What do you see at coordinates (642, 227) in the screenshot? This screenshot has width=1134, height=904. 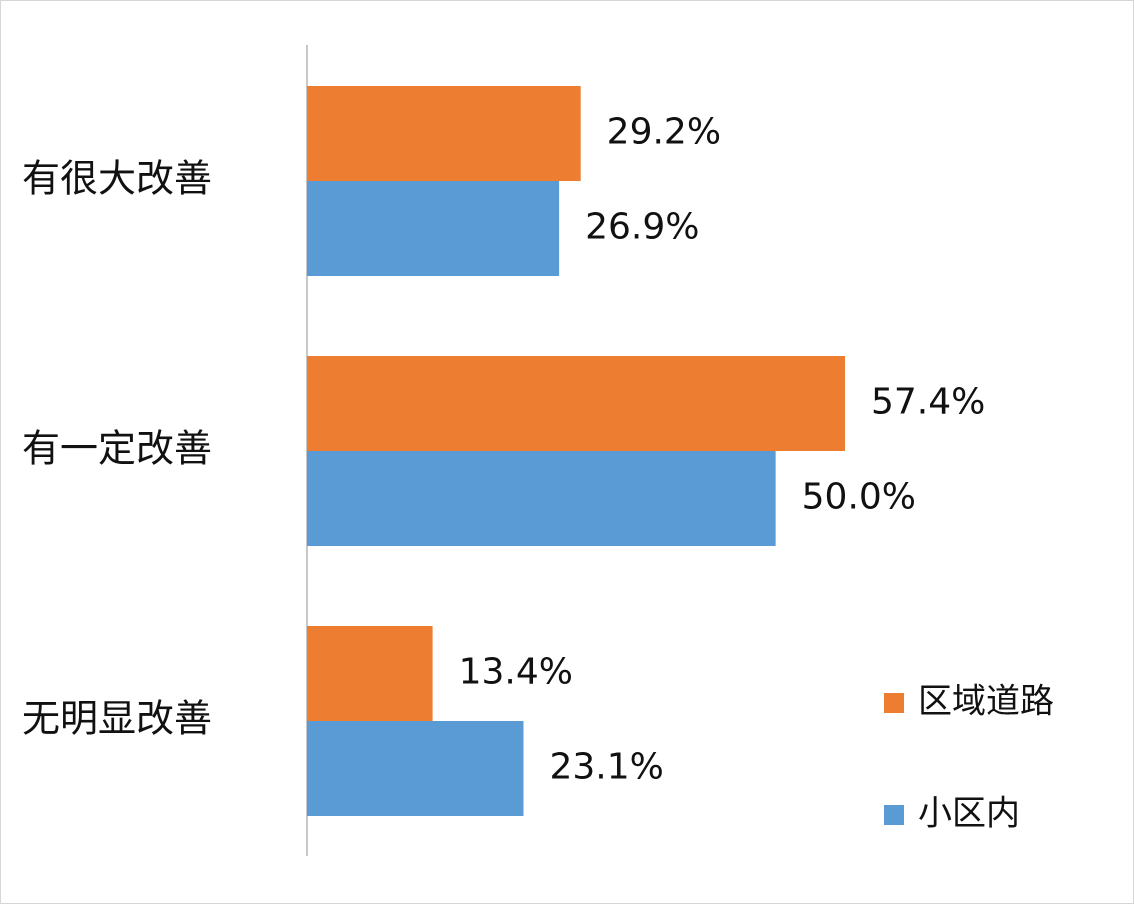 I see `value-label: 26.9%` at bounding box center [642, 227].